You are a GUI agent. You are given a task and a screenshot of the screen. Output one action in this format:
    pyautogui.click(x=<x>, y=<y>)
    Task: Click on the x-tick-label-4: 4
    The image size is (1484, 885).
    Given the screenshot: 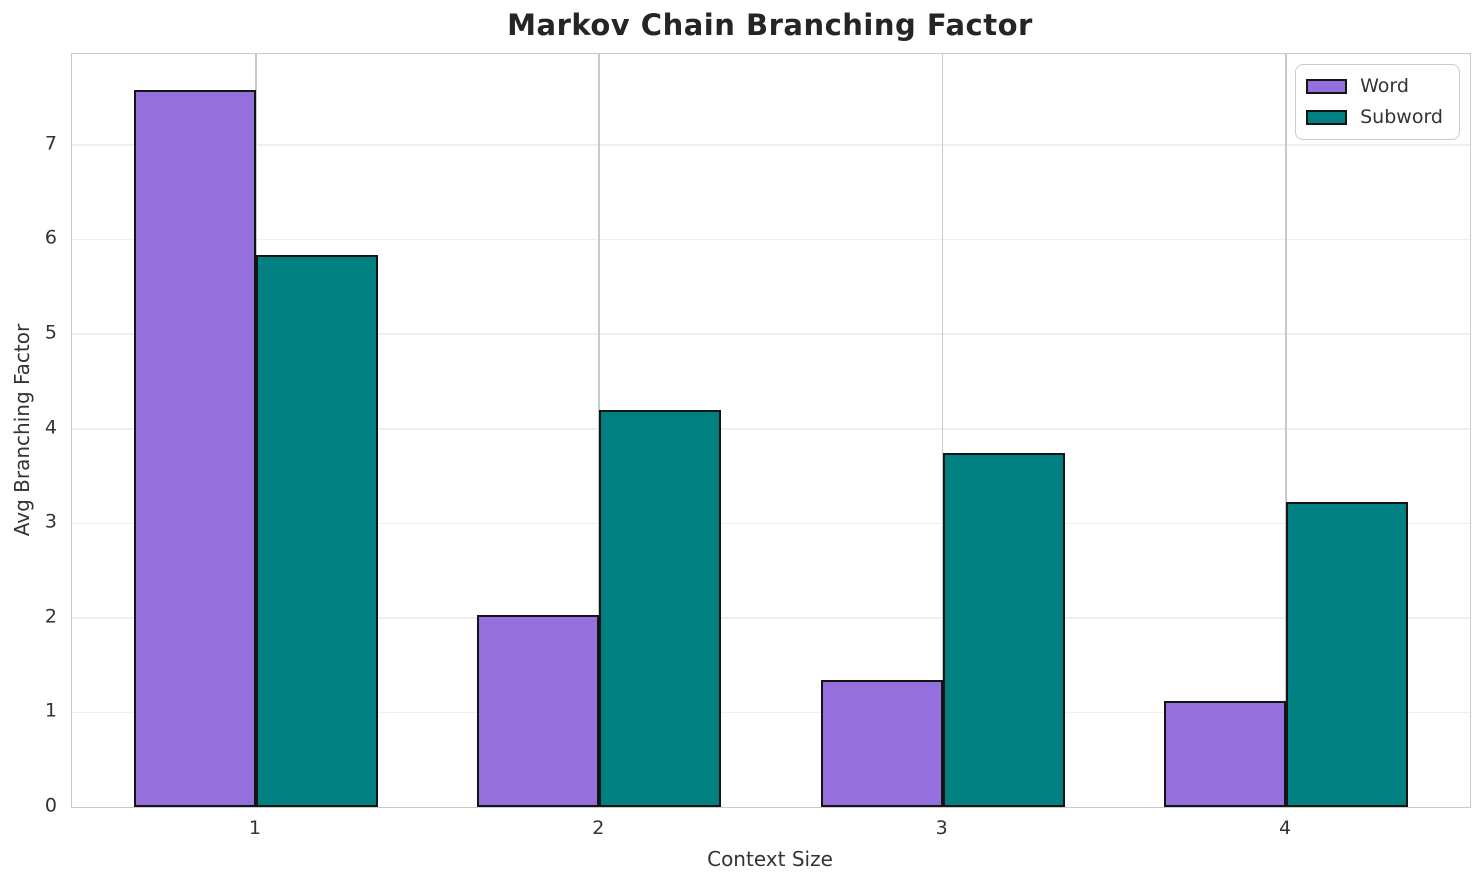 What is the action you would take?
    pyautogui.click(x=1285, y=828)
    